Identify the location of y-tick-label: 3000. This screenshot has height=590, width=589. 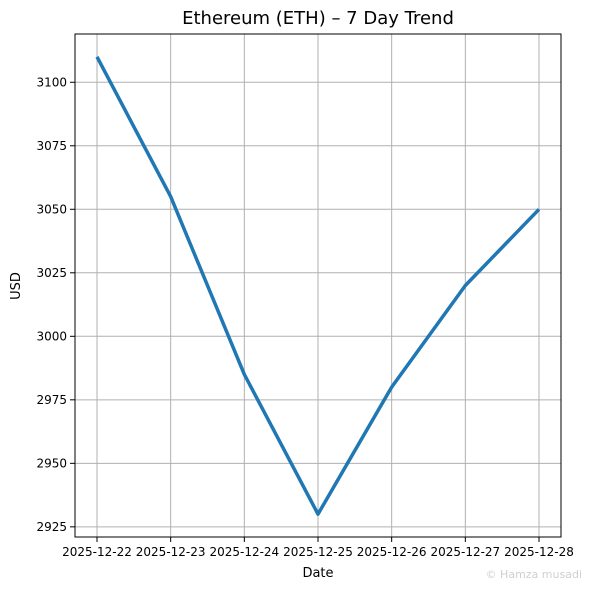
(51, 336).